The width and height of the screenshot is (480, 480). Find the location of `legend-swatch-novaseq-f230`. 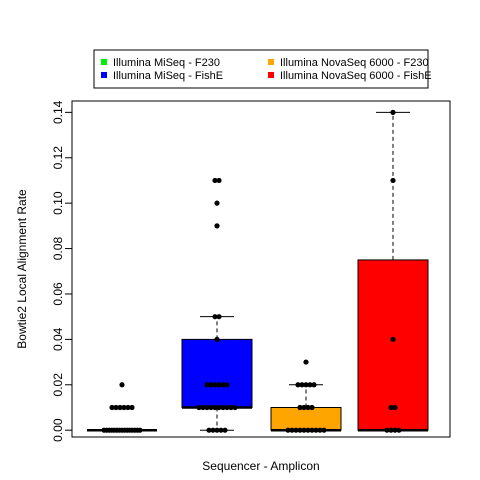

legend-swatch-novaseq-f230 is located at coordinates (271, 62).